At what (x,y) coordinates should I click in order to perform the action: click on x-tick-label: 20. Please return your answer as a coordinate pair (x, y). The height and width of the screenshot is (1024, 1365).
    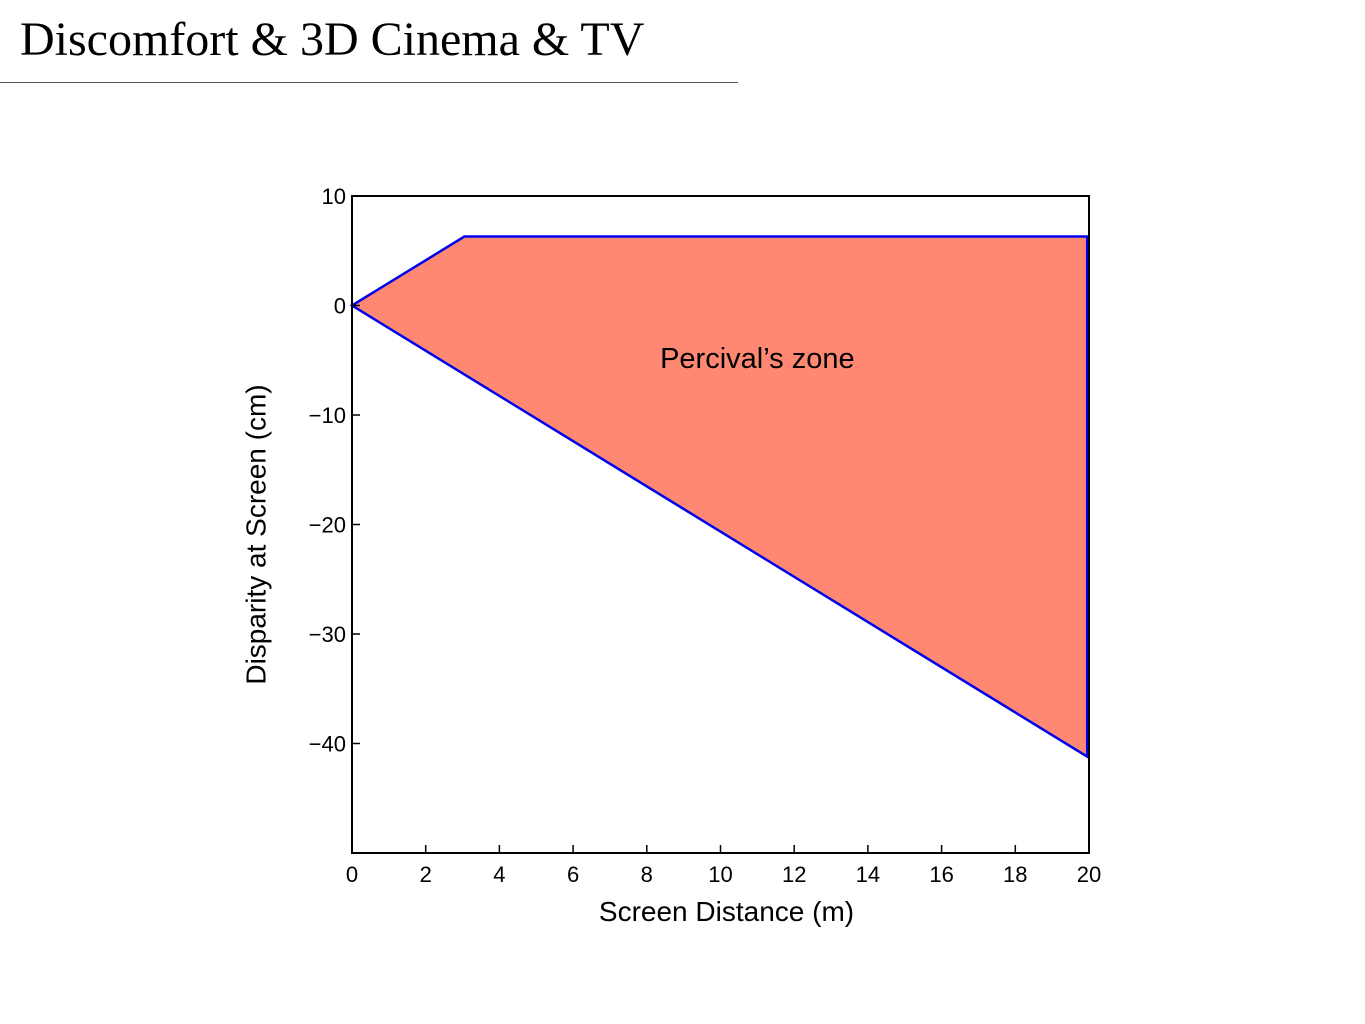
    Looking at the image, I should click on (1089, 874).